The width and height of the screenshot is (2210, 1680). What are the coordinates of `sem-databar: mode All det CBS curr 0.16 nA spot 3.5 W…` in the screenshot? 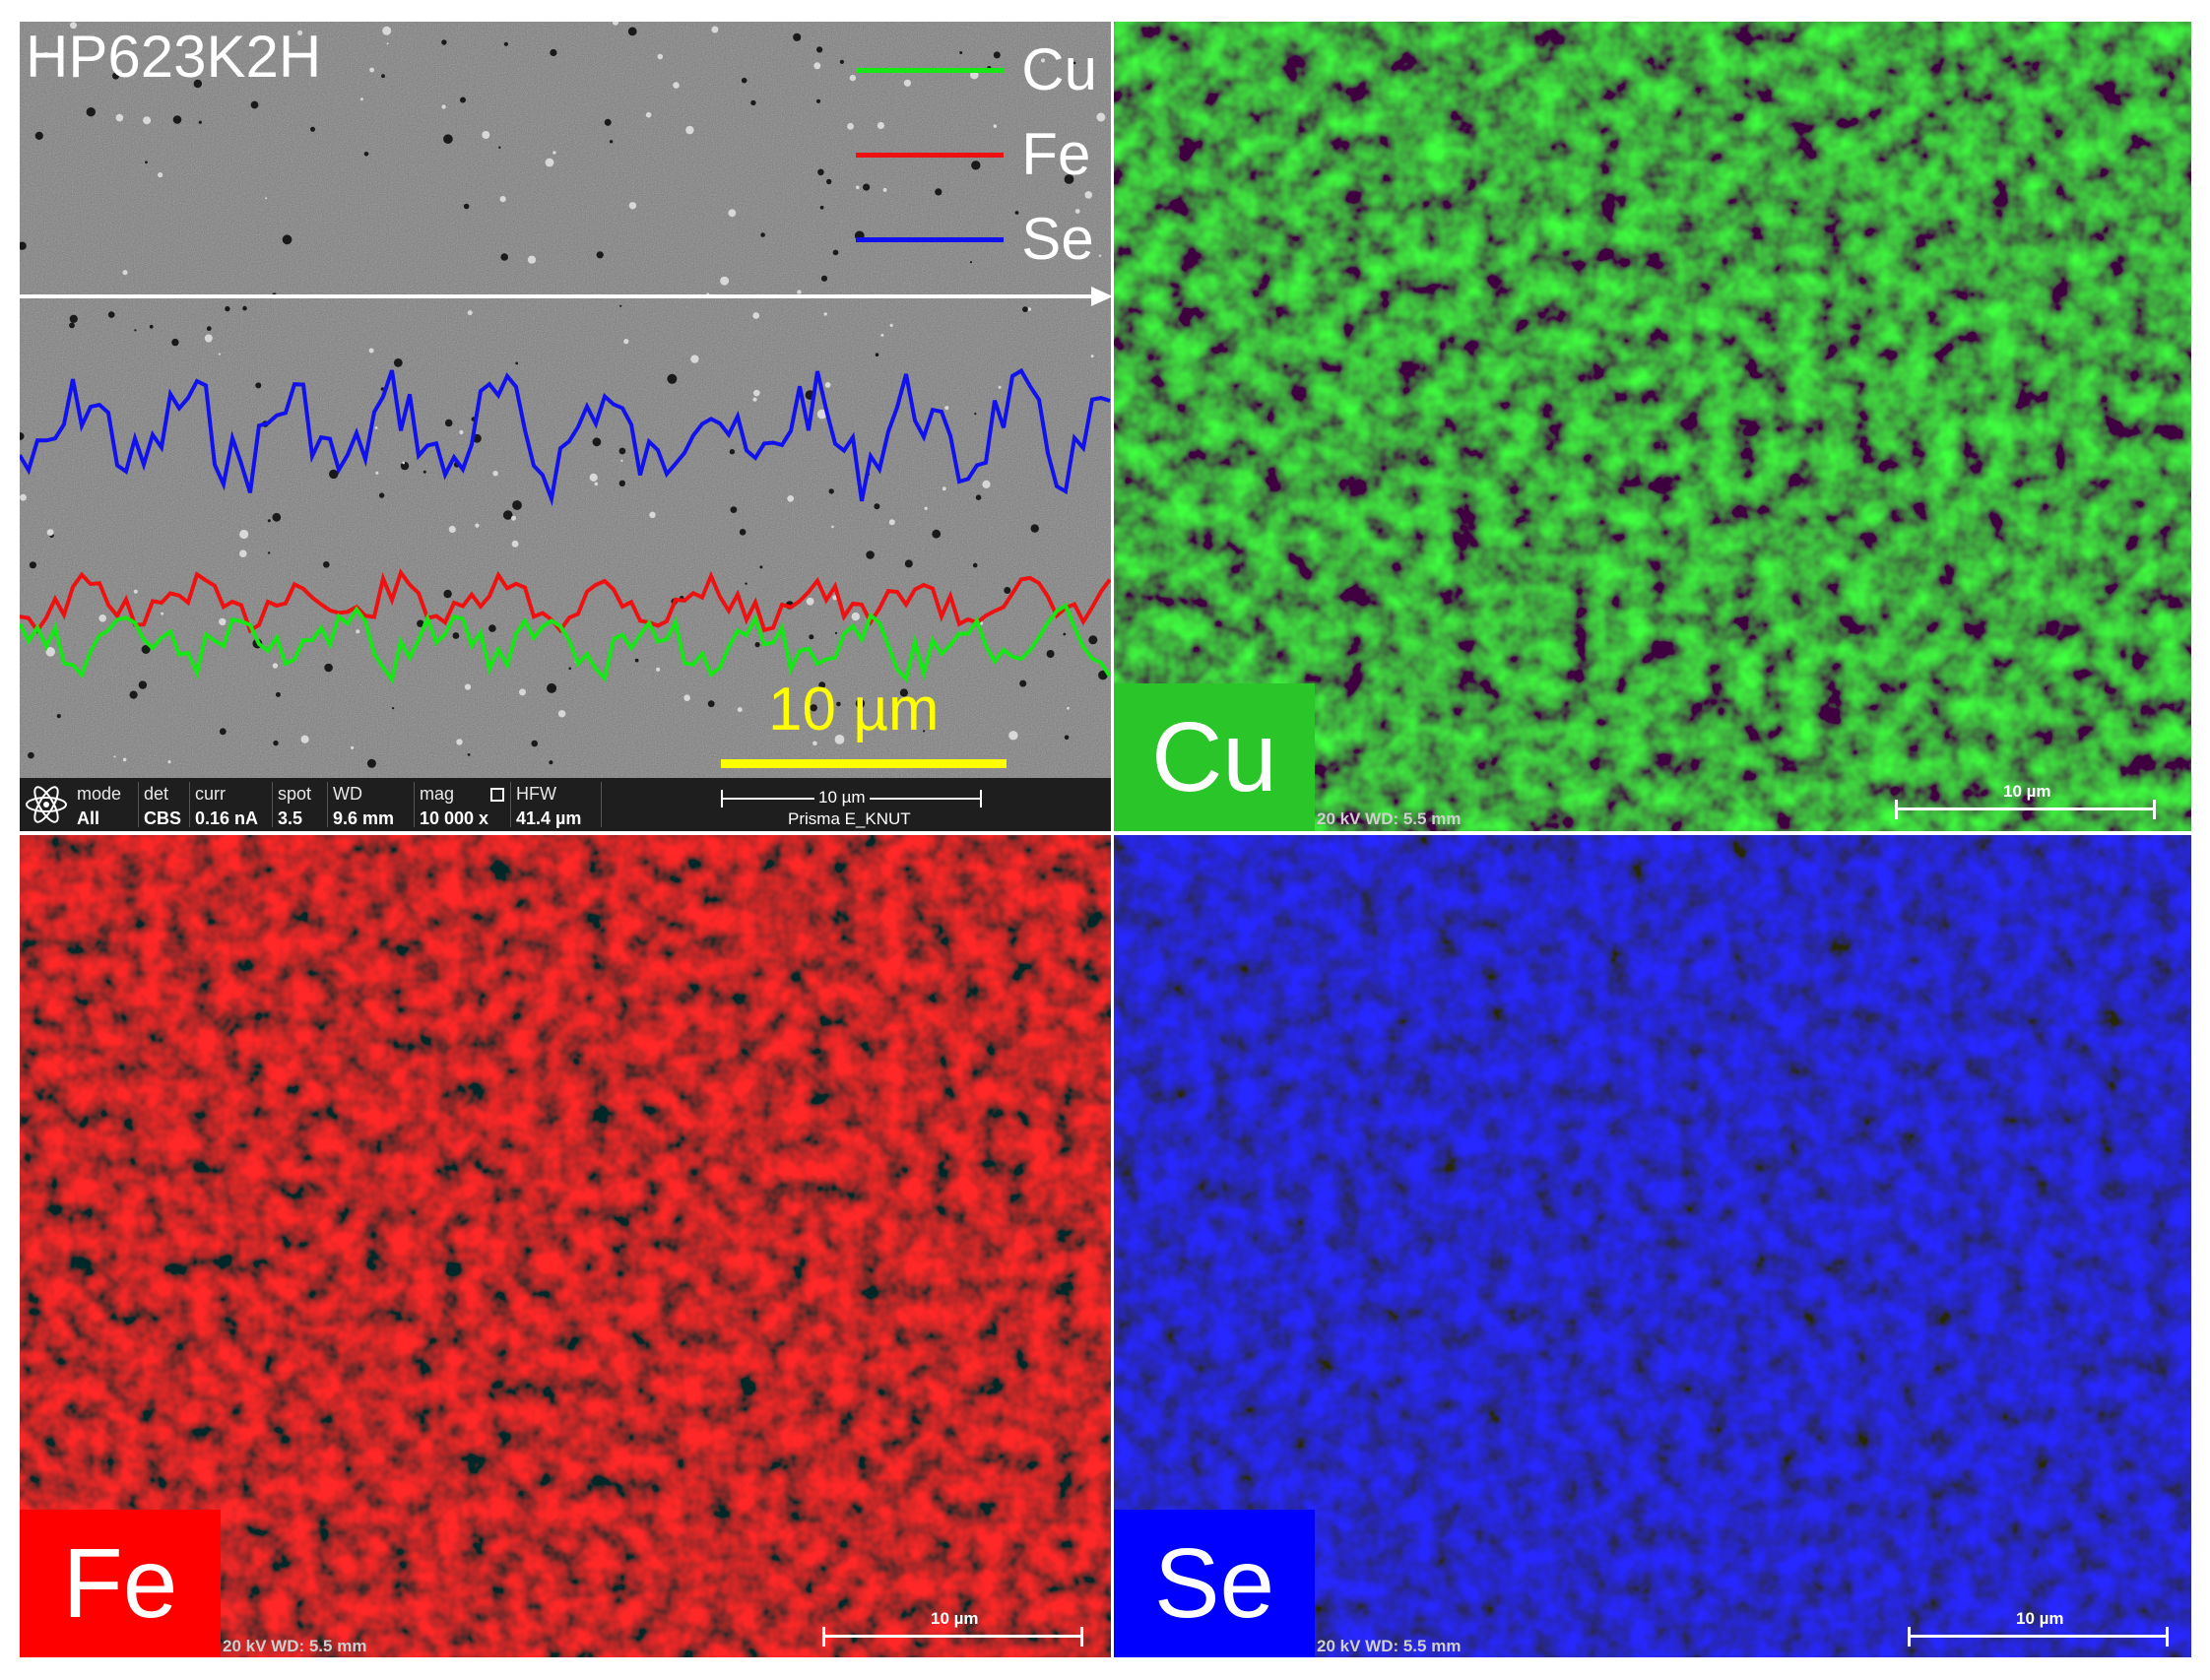 It's located at (565, 804).